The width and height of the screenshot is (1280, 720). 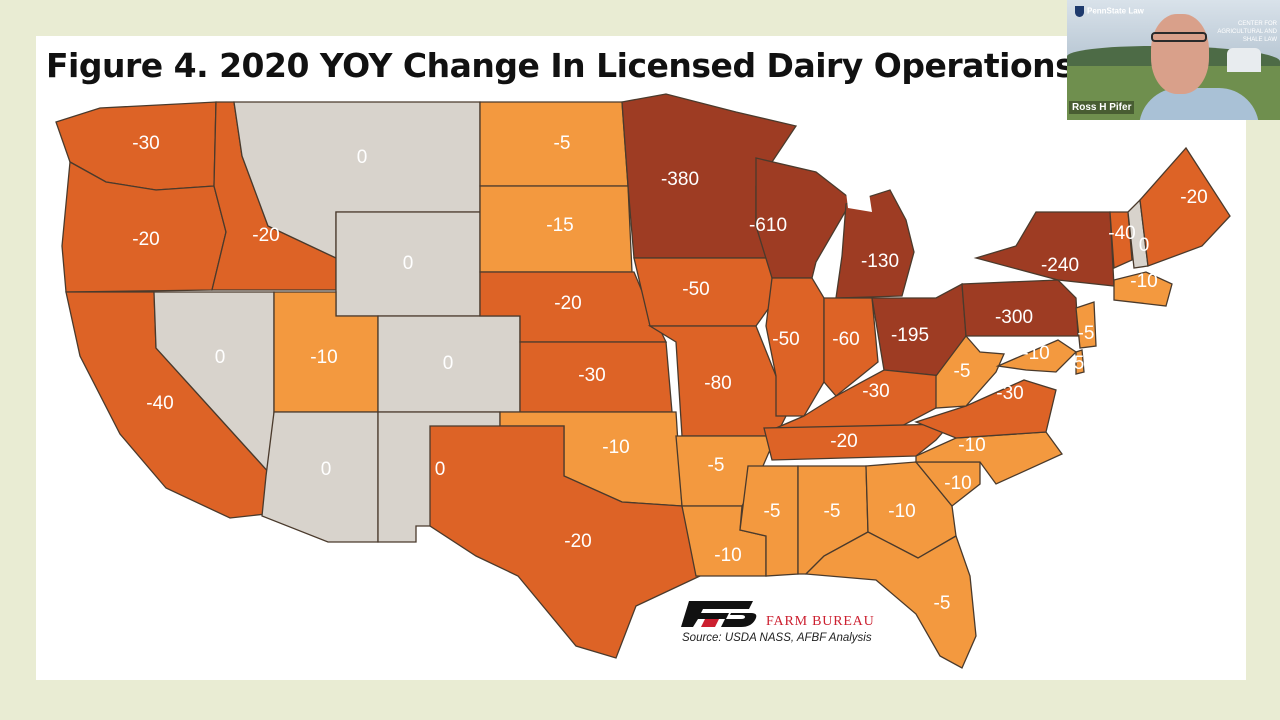 I want to click on cam-org-name: PennState Law, so click(x=1115, y=11).